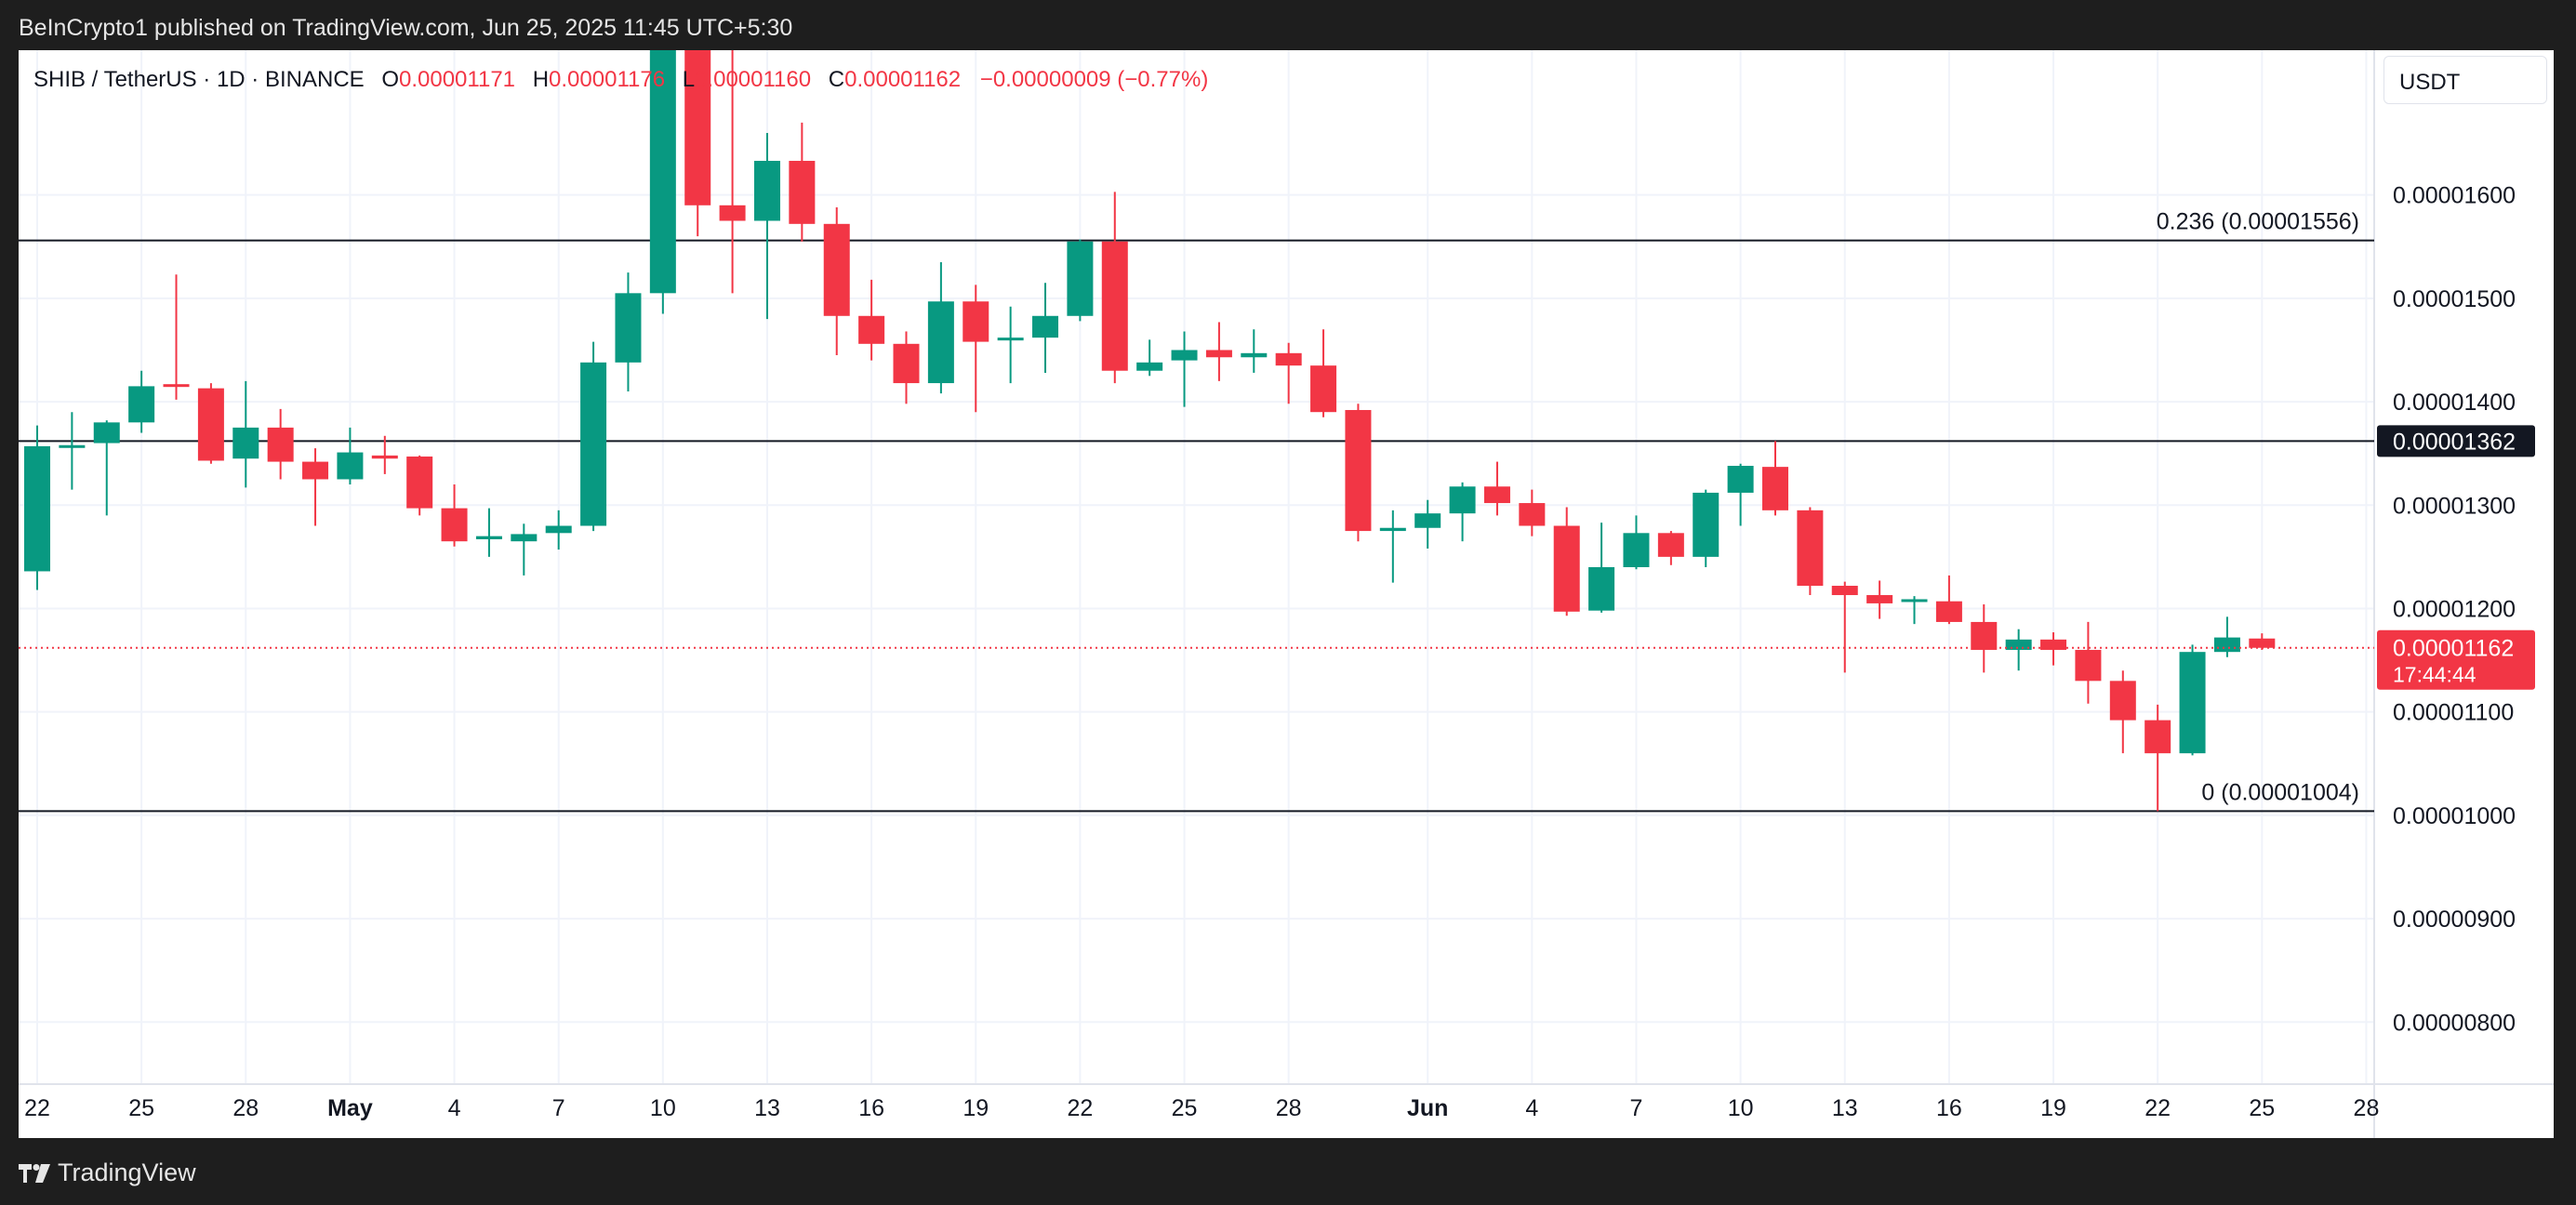  Describe the element at coordinates (2454, 1023) in the screenshot. I see `y-tick-label: 0.00000800` at that location.